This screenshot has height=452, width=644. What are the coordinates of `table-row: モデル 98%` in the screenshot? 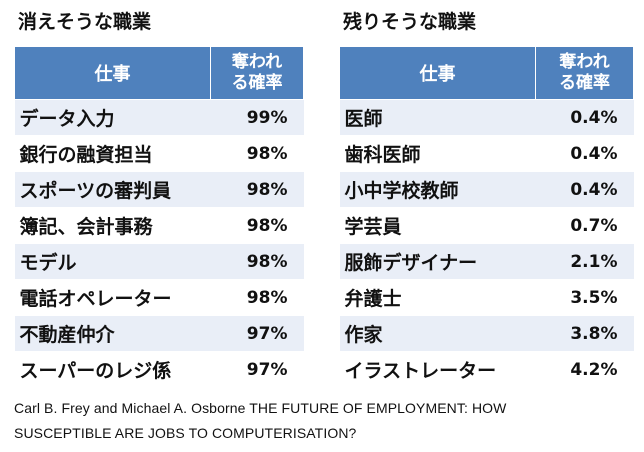 It's located at (159, 261).